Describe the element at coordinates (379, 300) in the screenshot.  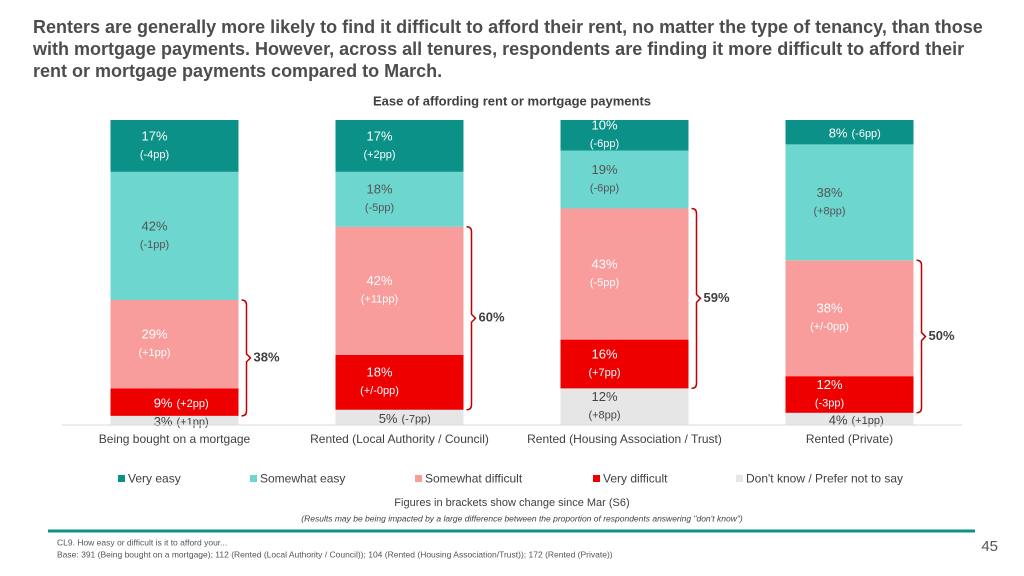
I see `change-label: (+11pp)` at that location.